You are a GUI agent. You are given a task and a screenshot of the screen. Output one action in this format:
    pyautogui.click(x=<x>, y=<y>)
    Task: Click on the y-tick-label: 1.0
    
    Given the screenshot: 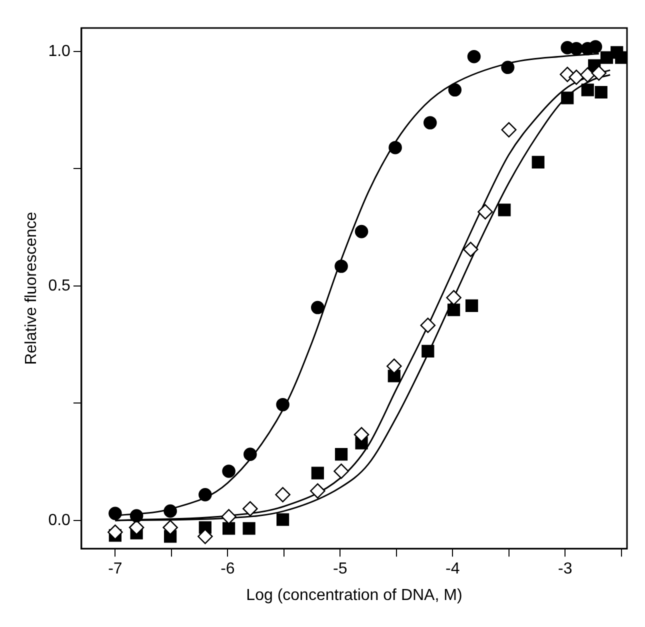 What is the action you would take?
    pyautogui.click(x=59, y=51)
    